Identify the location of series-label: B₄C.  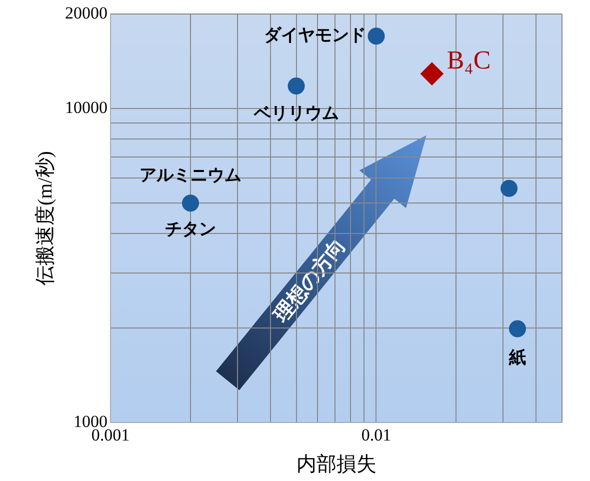
(468, 60).